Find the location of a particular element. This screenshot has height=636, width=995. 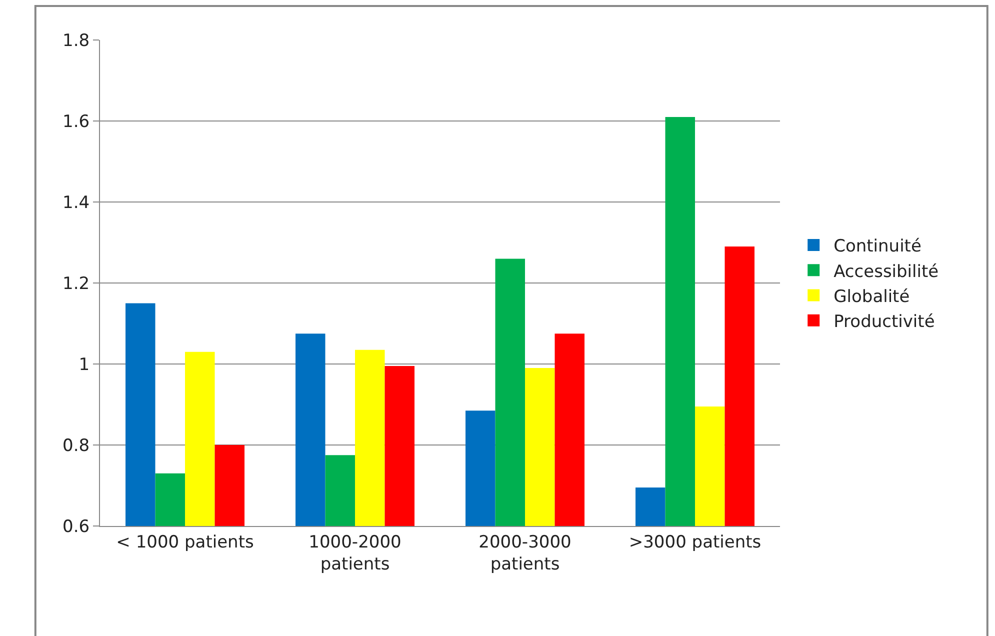

x-tick-label: 2000-3000 patients is located at coordinates (525, 553).